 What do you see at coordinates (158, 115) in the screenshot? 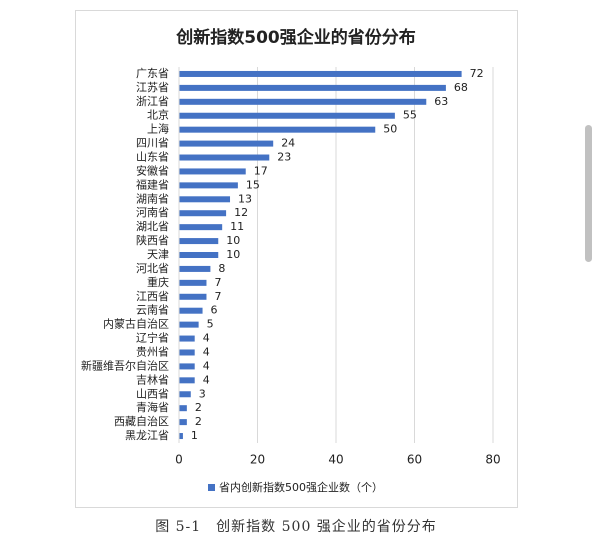
I see `y-tick-label: 北京` at bounding box center [158, 115].